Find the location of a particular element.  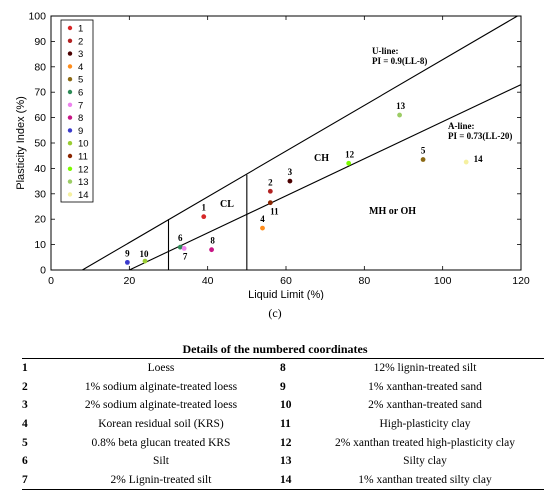

legend-label-10: 10 is located at coordinates (83, 144).